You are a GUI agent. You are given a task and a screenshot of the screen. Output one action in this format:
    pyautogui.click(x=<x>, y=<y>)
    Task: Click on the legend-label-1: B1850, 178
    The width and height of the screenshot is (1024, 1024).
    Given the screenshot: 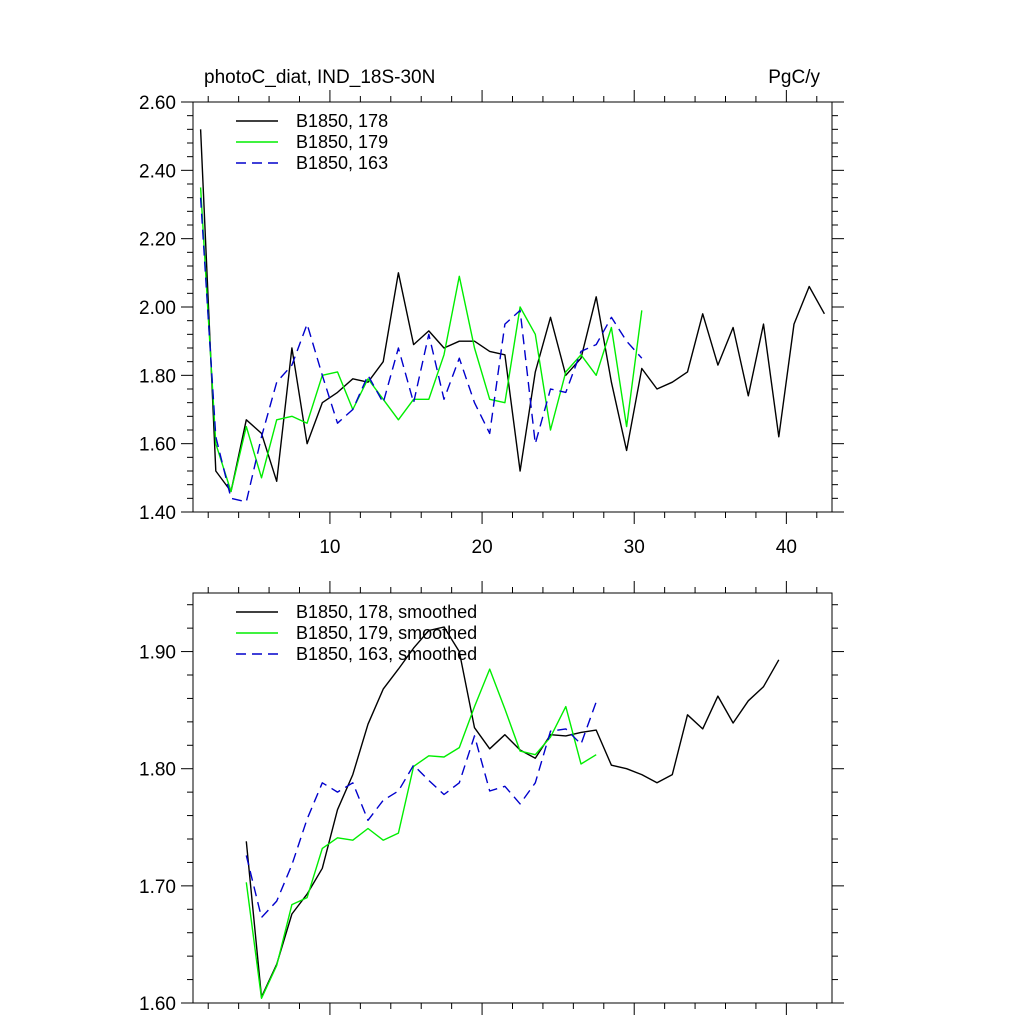 What is the action you would take?
    pyautogui.click(x=342, y=121)
    